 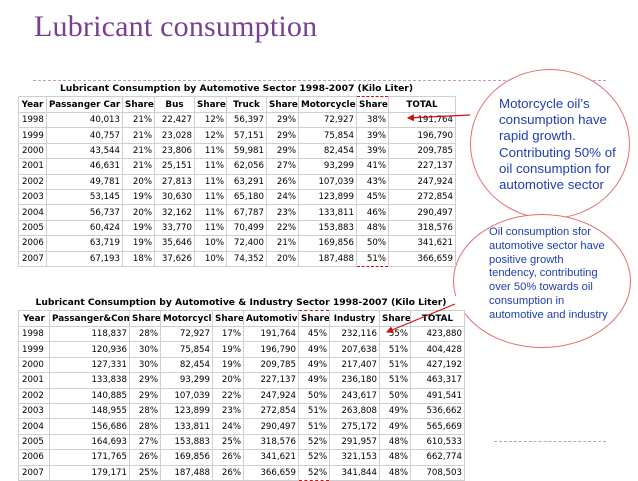 What do you see at coordinates (372, 135) in the screenshot?
I see `table-cell: 39%` at bounding box center [372, 135].